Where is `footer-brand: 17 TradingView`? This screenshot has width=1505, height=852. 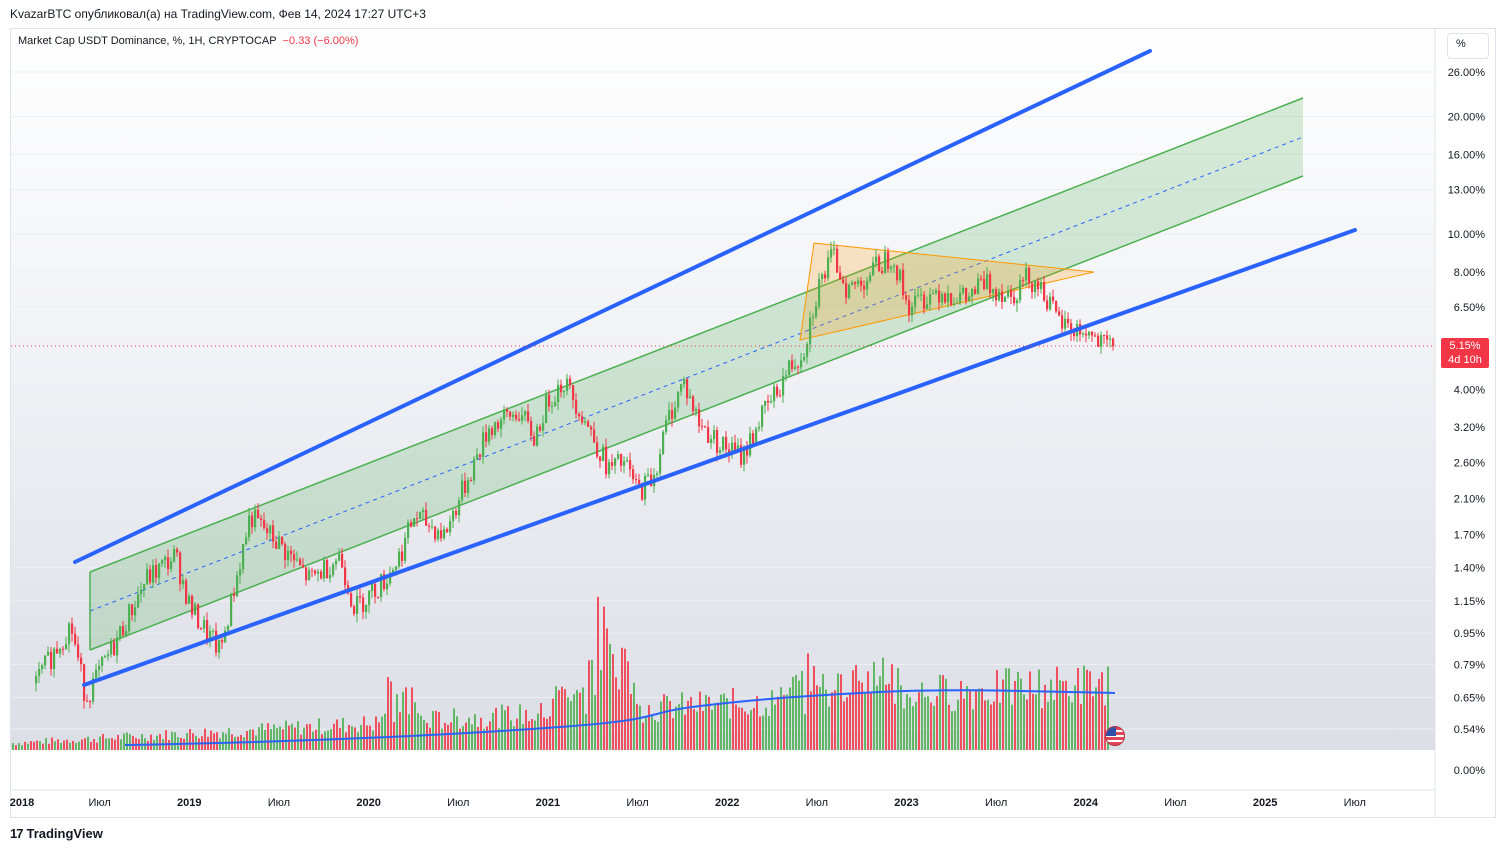 footer-brand: 17 TradingView is located at coordinates (56, 833).